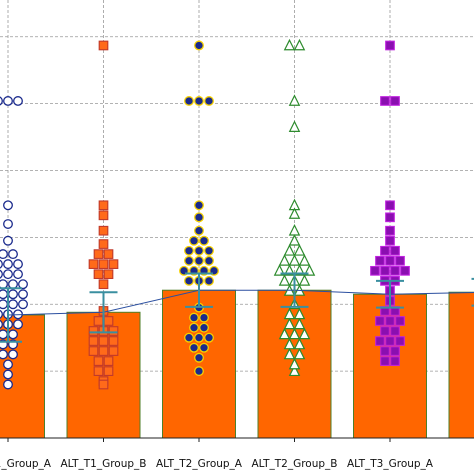 The image size is (474, 474). What do you see at coordinates (240, 302) in the screenshot?
I see `mean-line` at bounding box center [240, 302].